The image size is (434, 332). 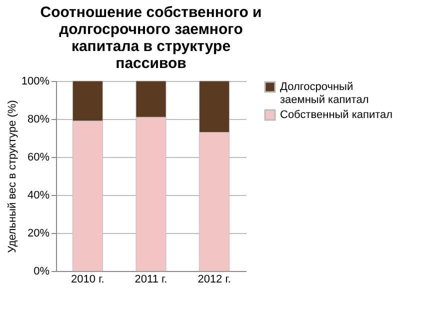 What do you see at coordinates (151, 38) in the screenshot?
I see `chart-title: Соотношение собственного и долгосрочного заемного капитала в структуре пассивов` at bounding box center [151, 38].